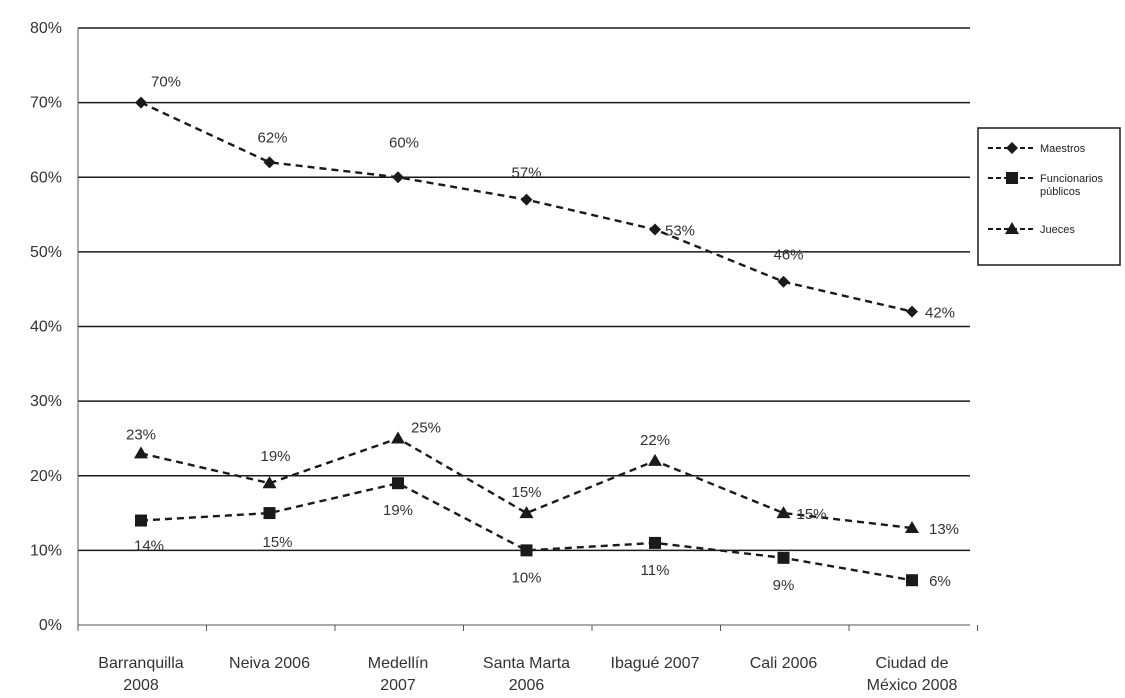 The image size is (1125, 698). I want to click on data-label: 22%, so click(655, 440).